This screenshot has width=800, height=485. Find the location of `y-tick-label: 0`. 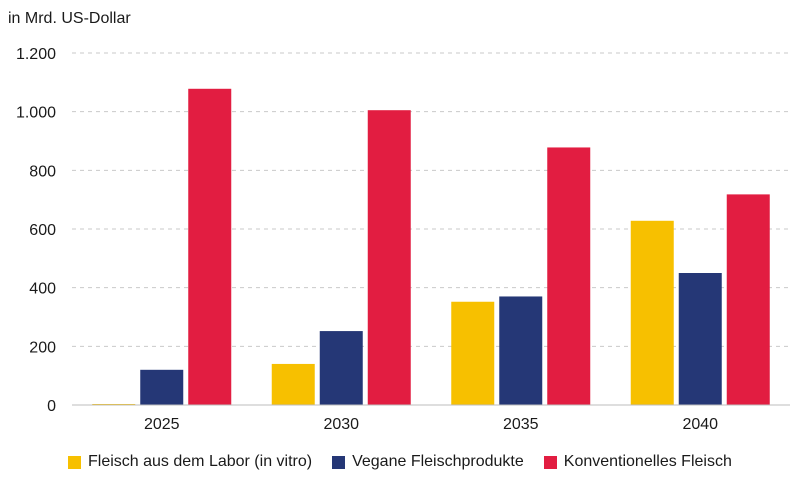

y-tick-label: 0 is located at coordinates (51, 406).